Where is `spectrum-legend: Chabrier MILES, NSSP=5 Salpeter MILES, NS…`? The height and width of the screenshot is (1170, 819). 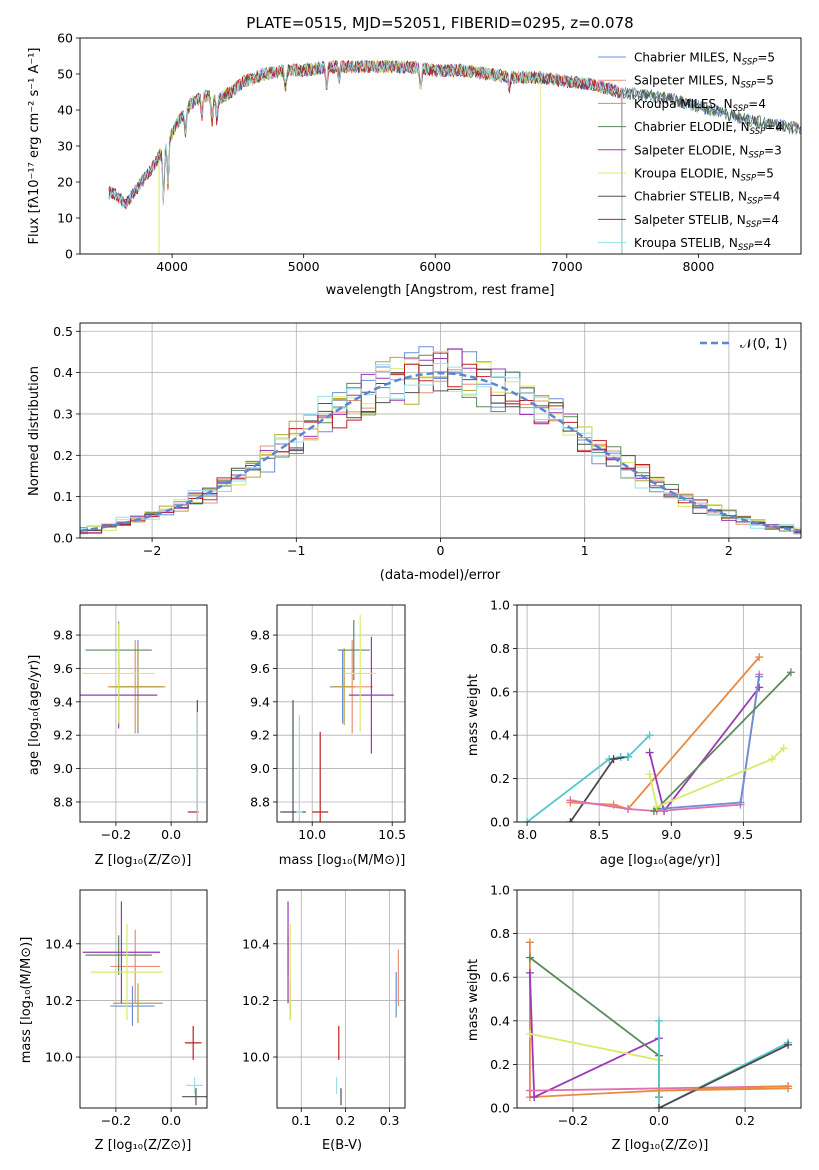
spectrum-legend: Chabrier MILES, NSSP=5 Salpeter MILES, NS… is located at coordinates (690, 152).